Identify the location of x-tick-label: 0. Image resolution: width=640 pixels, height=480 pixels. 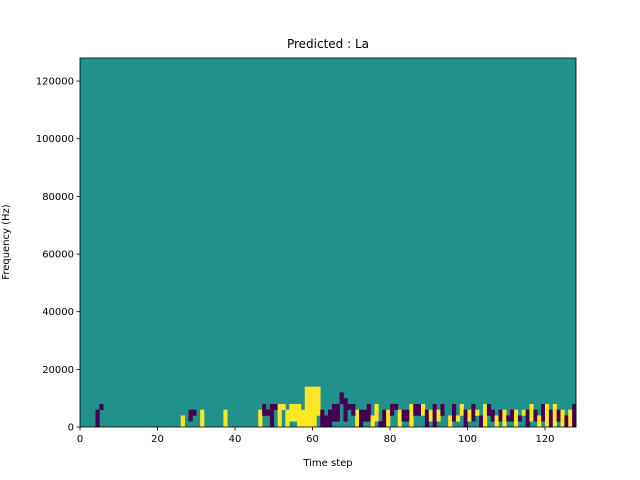
(80, 439).